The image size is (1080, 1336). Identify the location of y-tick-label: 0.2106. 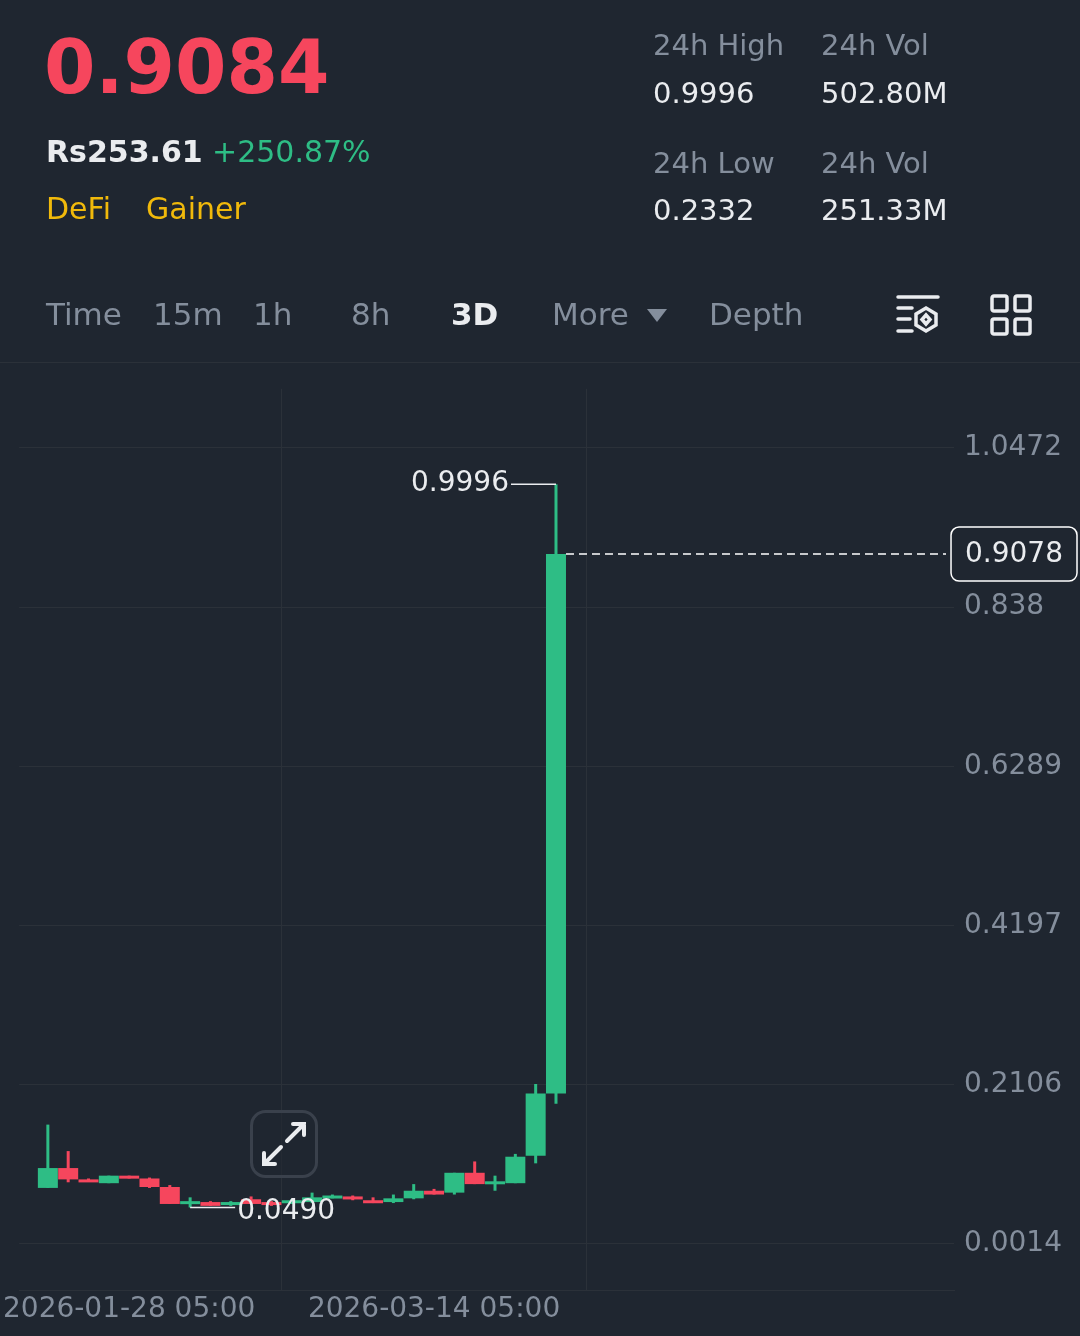
(1013, 1082).